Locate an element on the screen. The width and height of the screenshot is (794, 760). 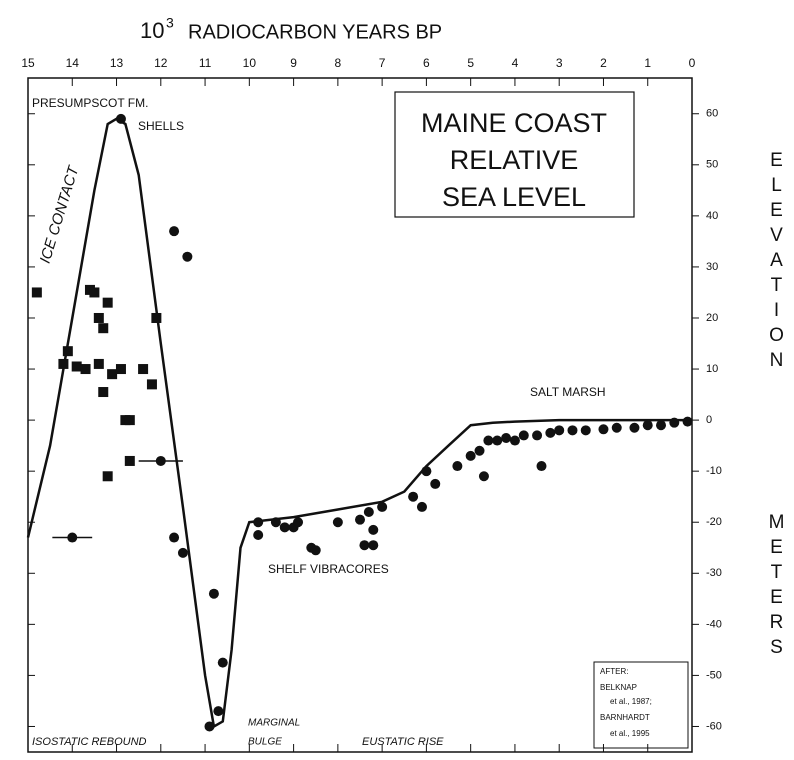
credit-box is located at coordinates (641, 705).